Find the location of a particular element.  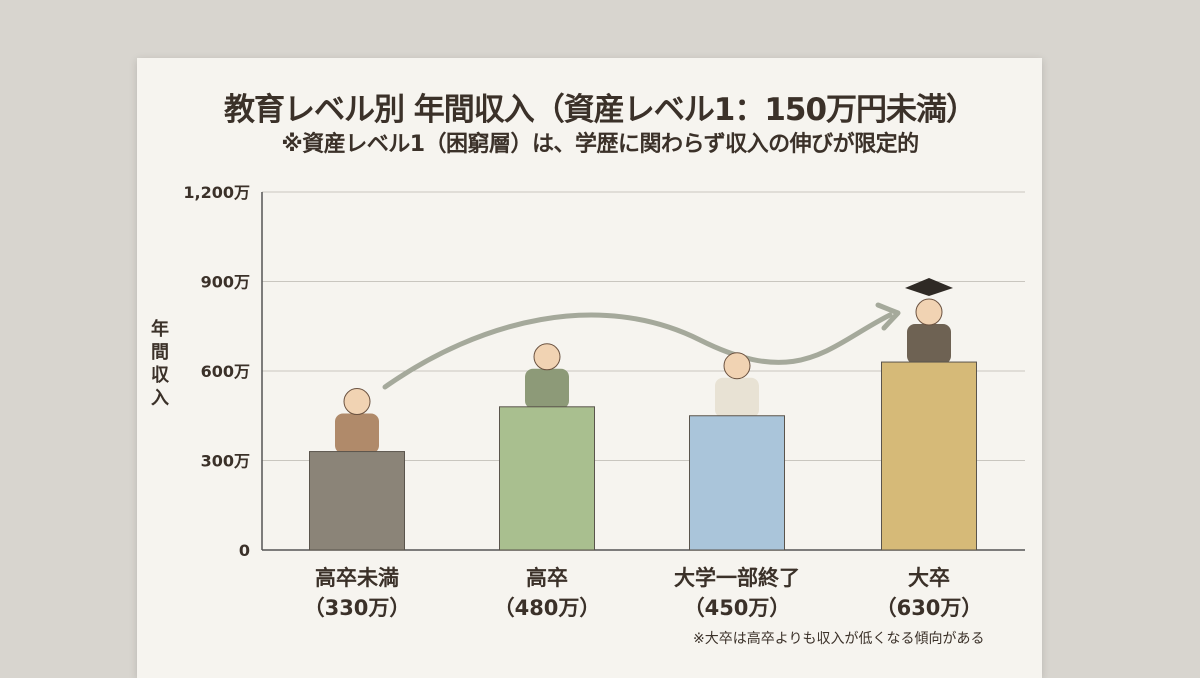

graduation-cap-icon is located at coordinates (929, 287).